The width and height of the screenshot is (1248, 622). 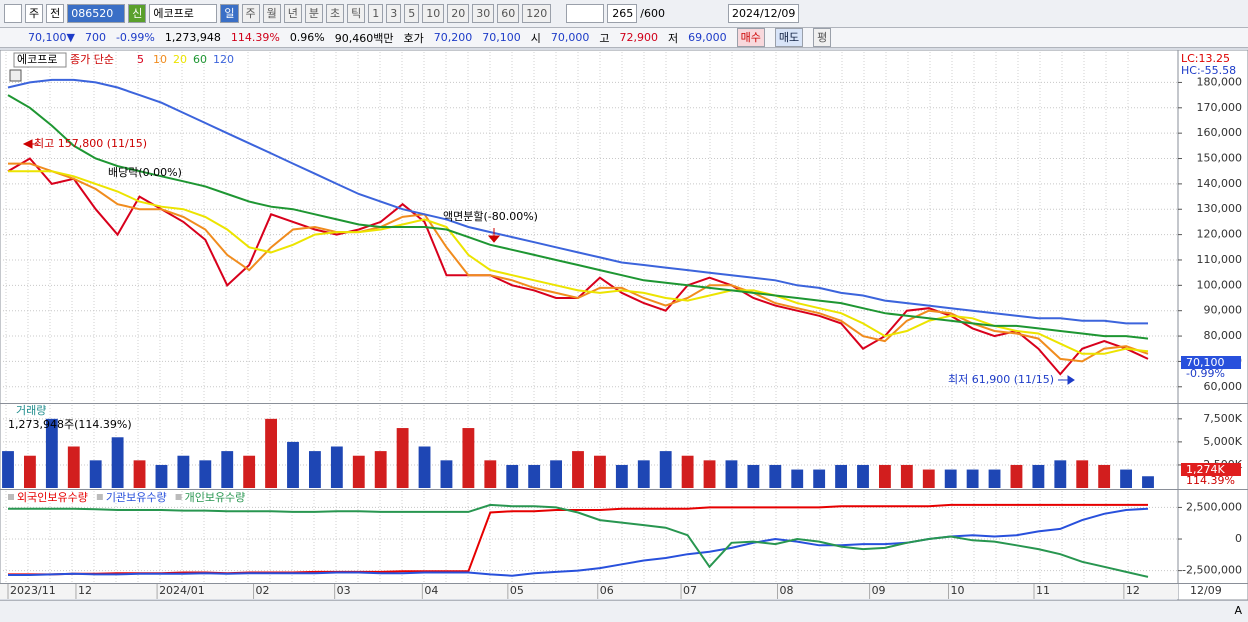 What do you see at coordinates (140, 59) in the screenshot?
I see `legend-entry: 5` at bounding box center [140, 59].